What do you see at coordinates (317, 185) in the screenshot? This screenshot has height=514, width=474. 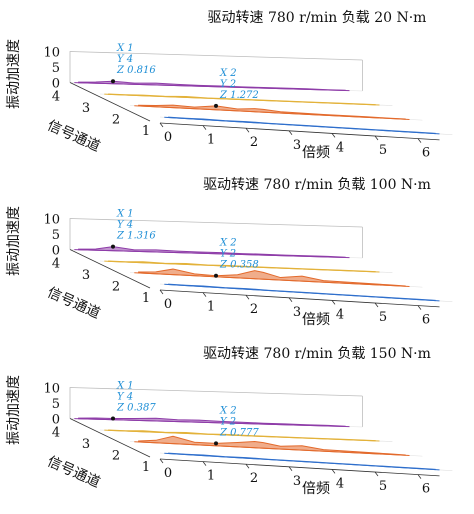 I see `chart-title: 驱动转速 780 r/min 负载 100 N·m` at bounding box center [317, 185].